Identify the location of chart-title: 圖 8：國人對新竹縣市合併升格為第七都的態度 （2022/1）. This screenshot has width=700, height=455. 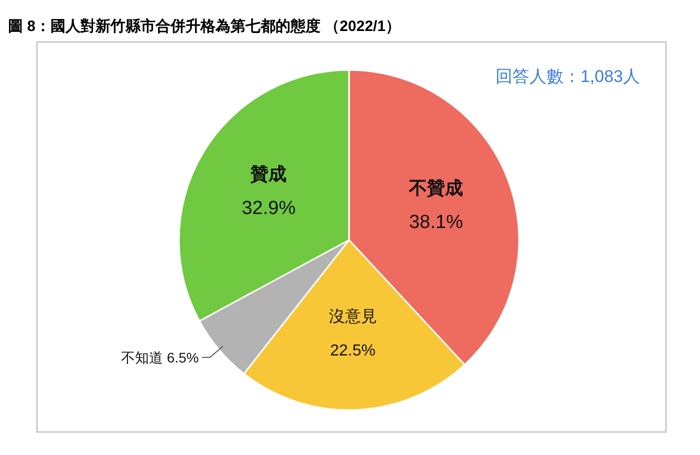
(204, 26).